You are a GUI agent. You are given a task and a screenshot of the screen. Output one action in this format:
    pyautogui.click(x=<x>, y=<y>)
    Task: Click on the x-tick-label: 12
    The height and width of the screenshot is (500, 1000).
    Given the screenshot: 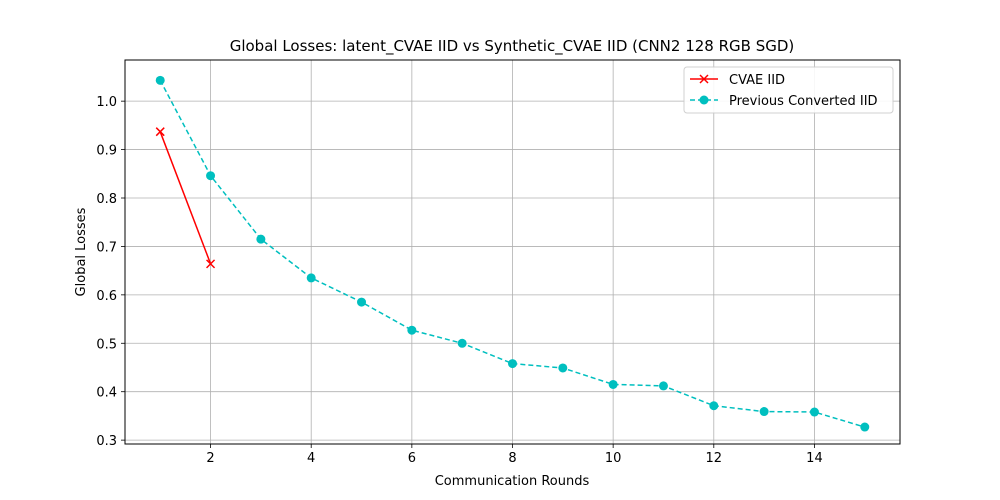 What is the action you would take?
    pyautogui.click(x=714, y=458)
    